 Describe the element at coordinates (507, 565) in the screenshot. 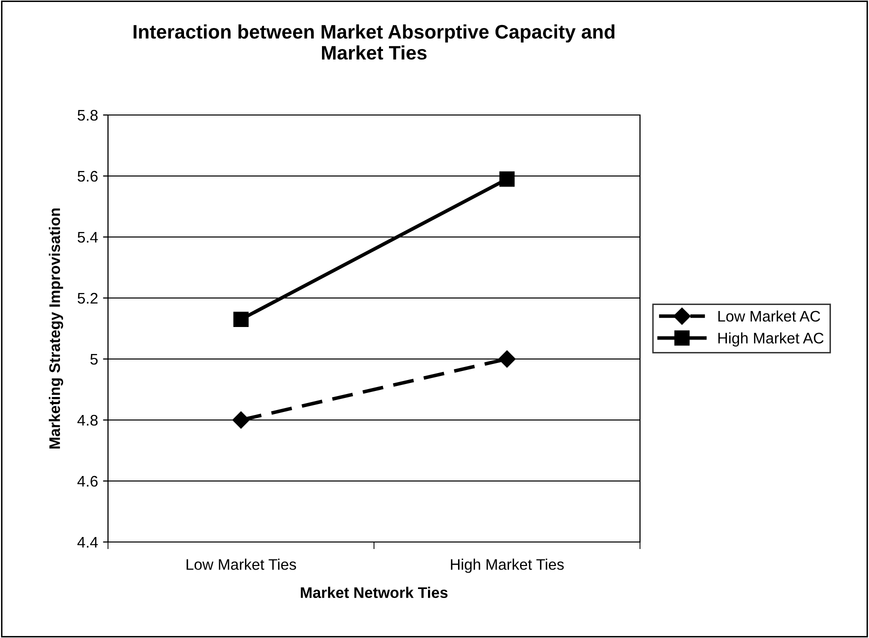

I see `x-tick-label: High Market Ties` at that location.